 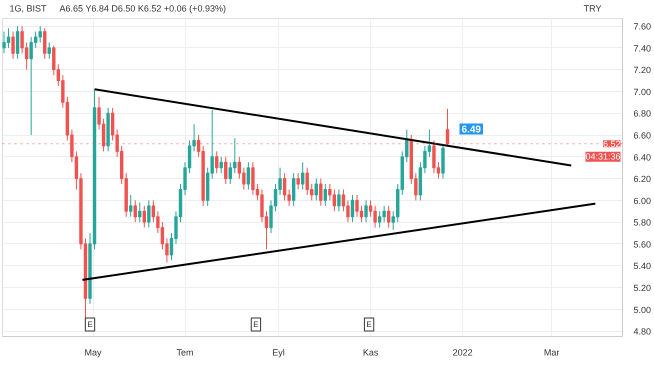 I want to click on y-tick-label: 6.40, so click(x=643, y=157).